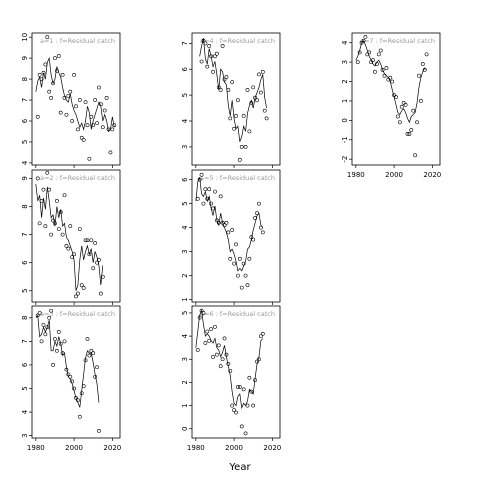 The height and width of the screenshot is (480, 480). Describe the element at coordinates (112, 448) in the screenshot. I see `x-tick-label: 2020` at that location.